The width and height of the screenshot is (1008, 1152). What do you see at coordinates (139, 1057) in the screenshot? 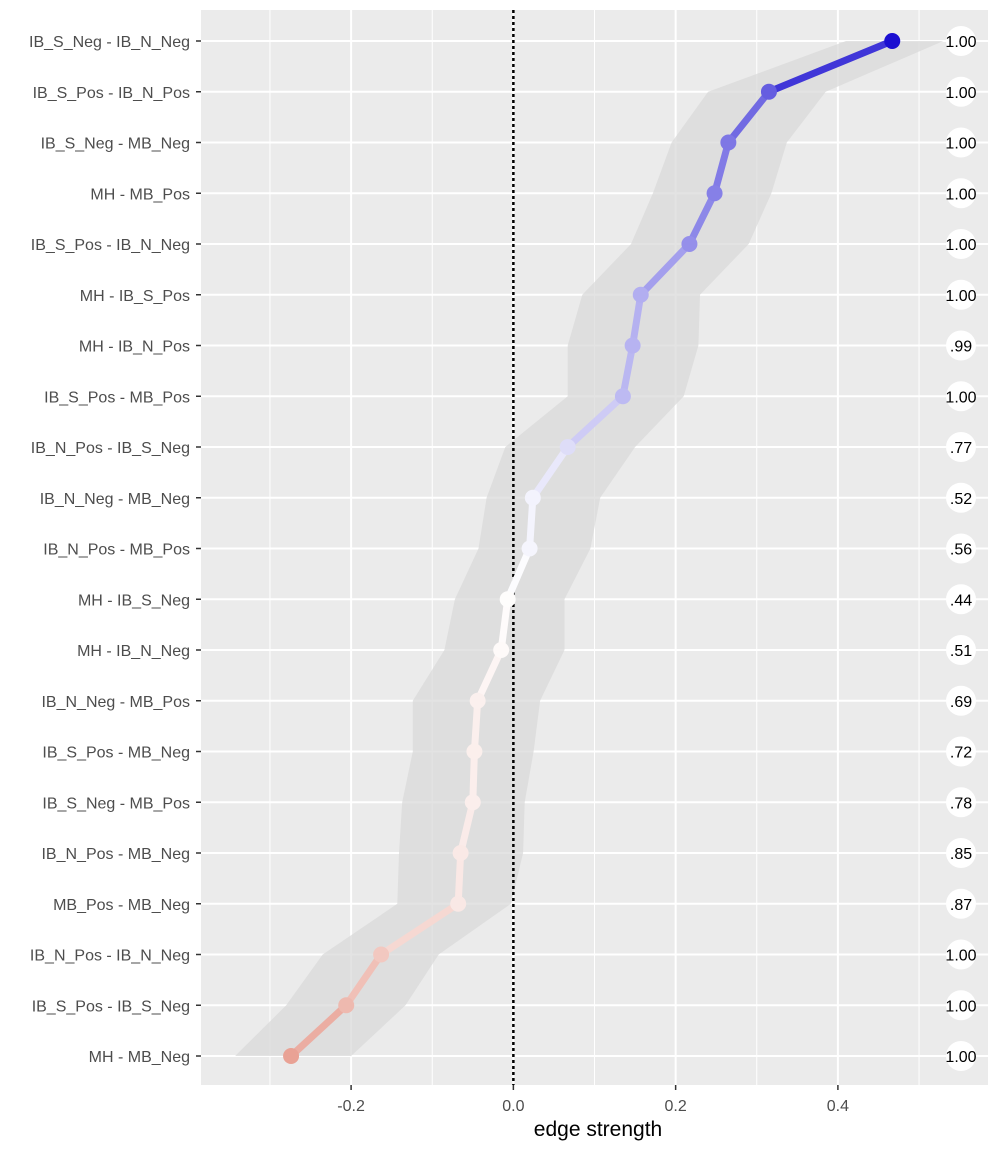
I see `y-tick-label: MH - MB_Neg` at bounding box center [139, 1057].